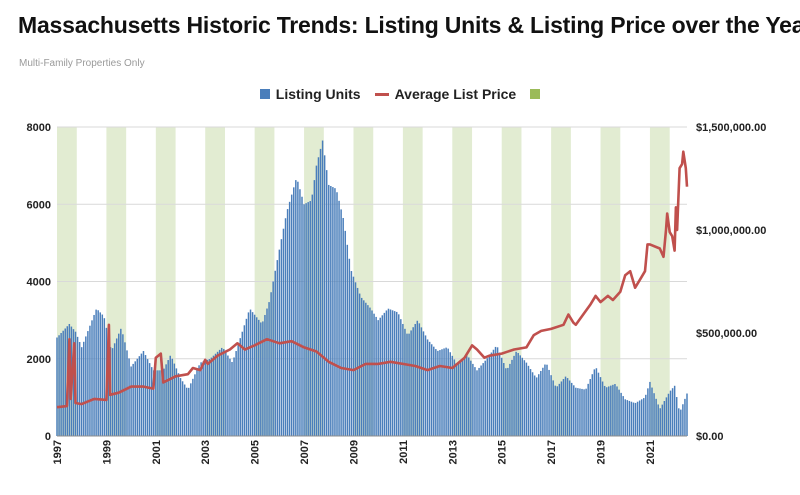 The height and width of the screenshot is (495, 800). I want to click on y-left-tick-label: 6000, so click(39, 205).